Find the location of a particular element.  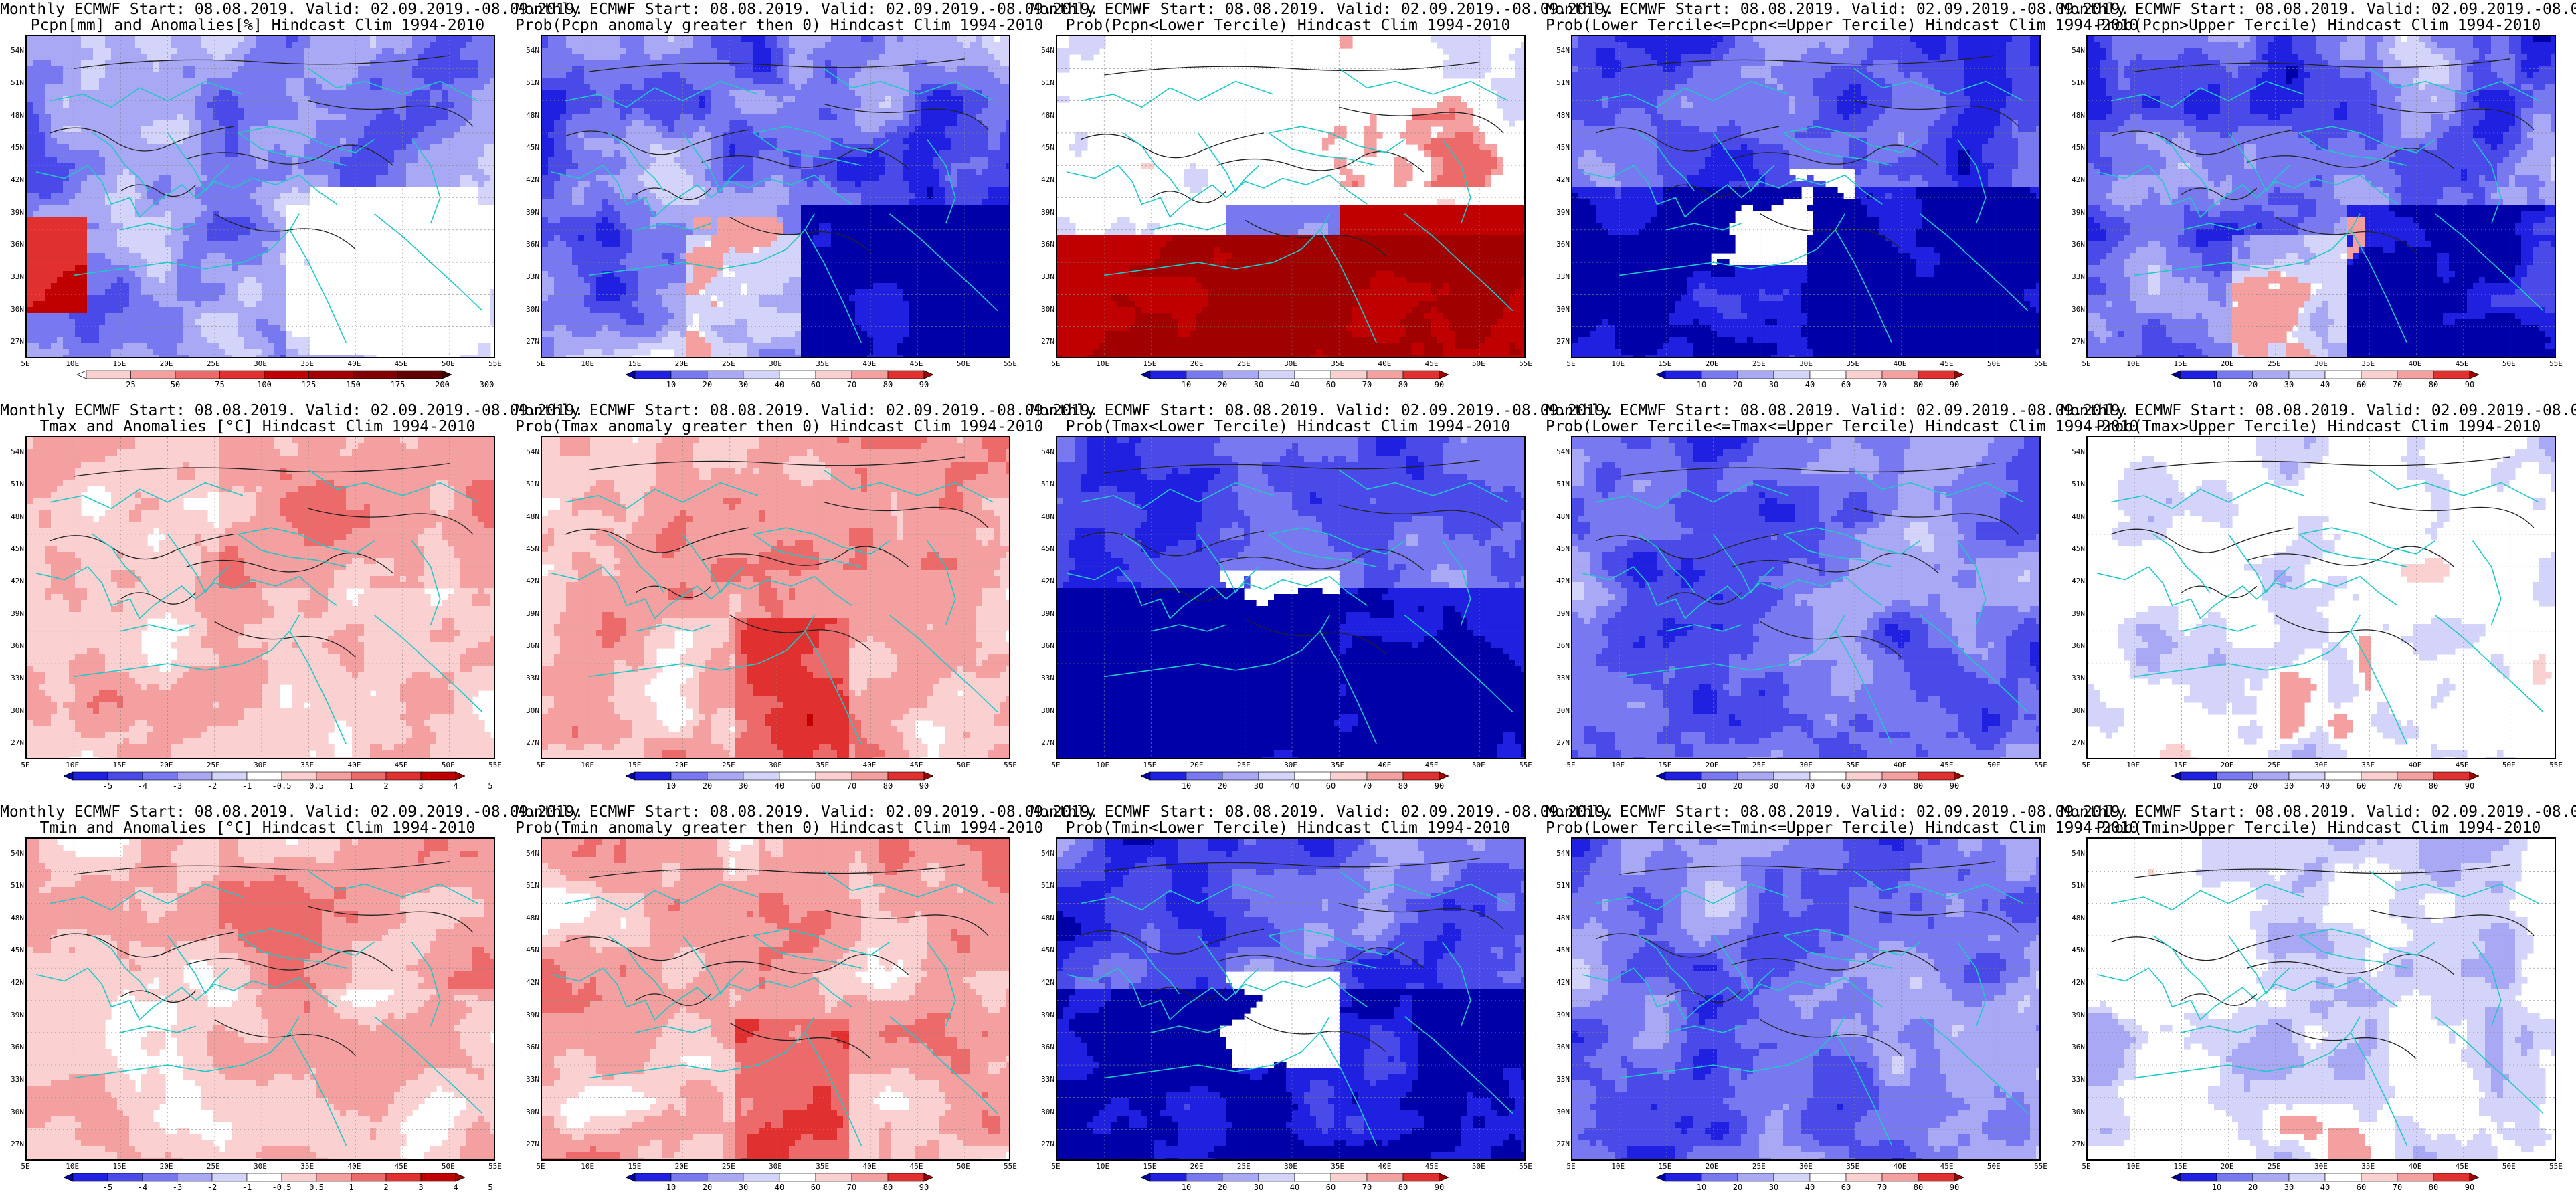

lat-tick-label: 48N is located at coordinates (1559, 918).